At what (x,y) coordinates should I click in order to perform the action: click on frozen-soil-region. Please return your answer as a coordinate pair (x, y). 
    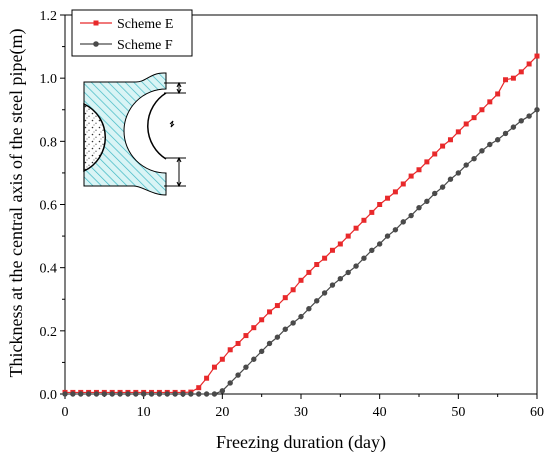
    Looking at the image, I should click on (125, 134).